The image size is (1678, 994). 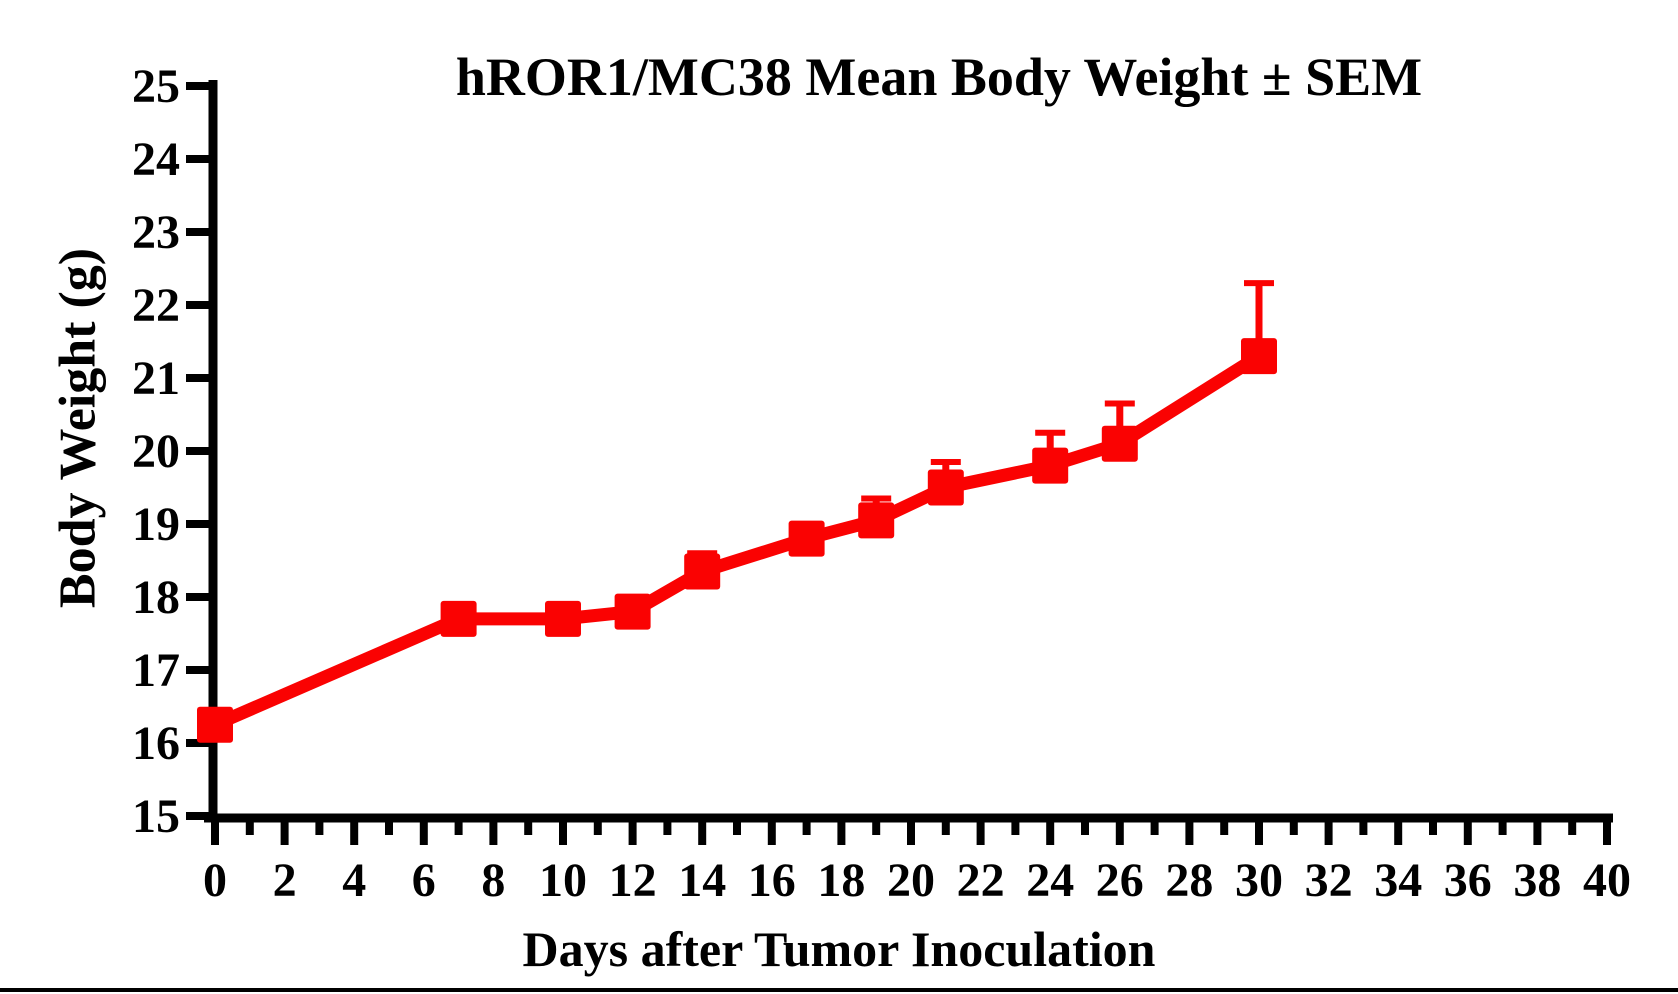 I want to click on y-tick-label: 24, so click(x=156, y=159).